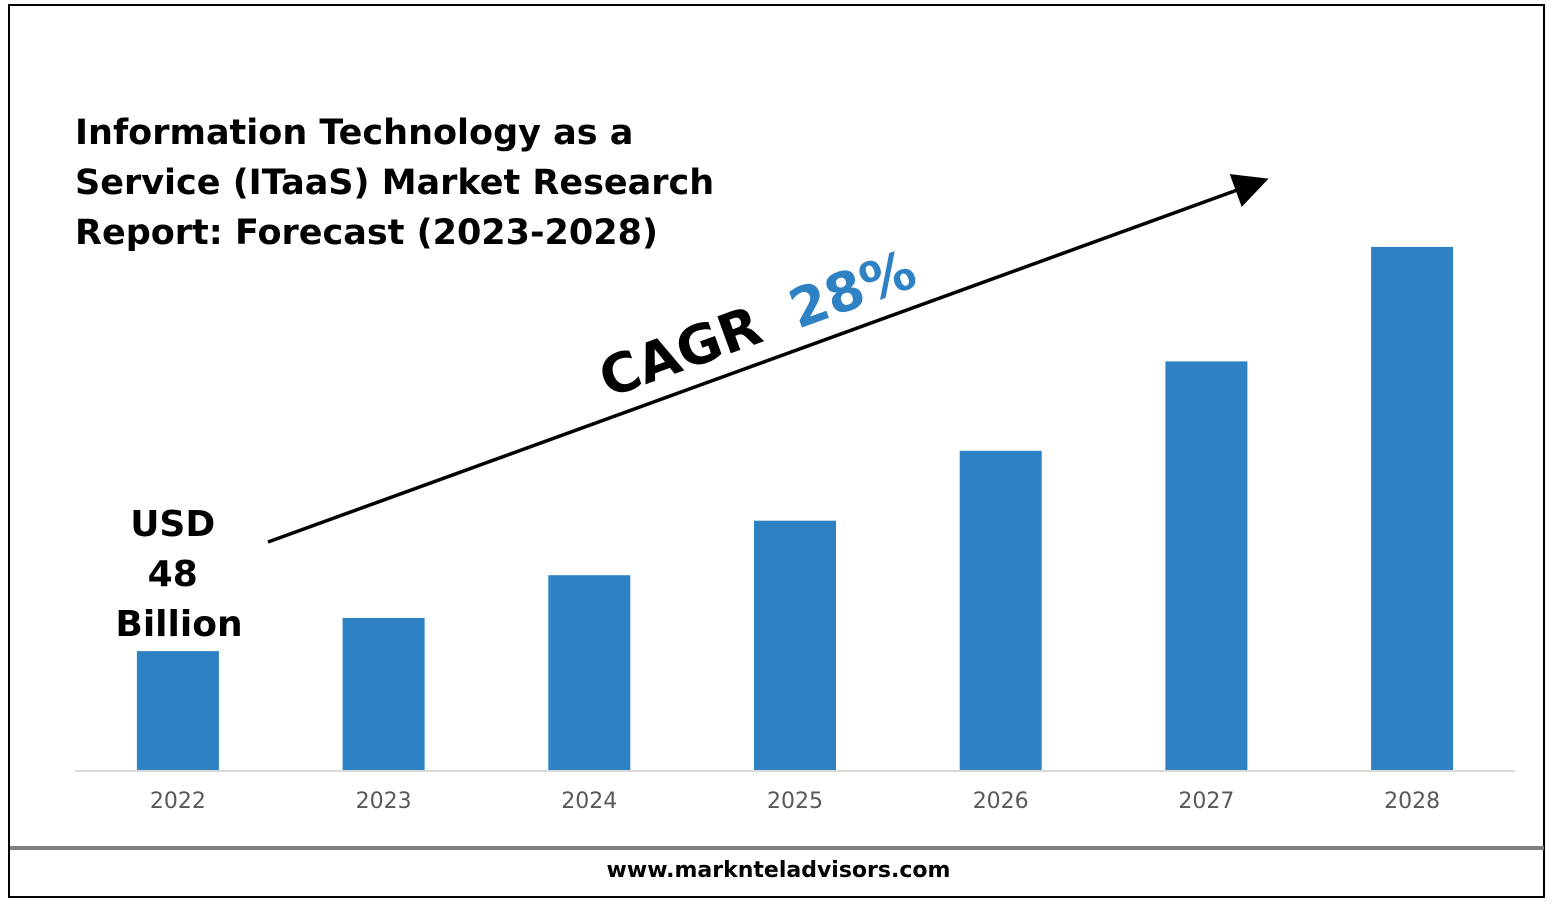 The height and width of the screenshot is (906, 1557). I want to click on bar-2027, so click(1206, 565).